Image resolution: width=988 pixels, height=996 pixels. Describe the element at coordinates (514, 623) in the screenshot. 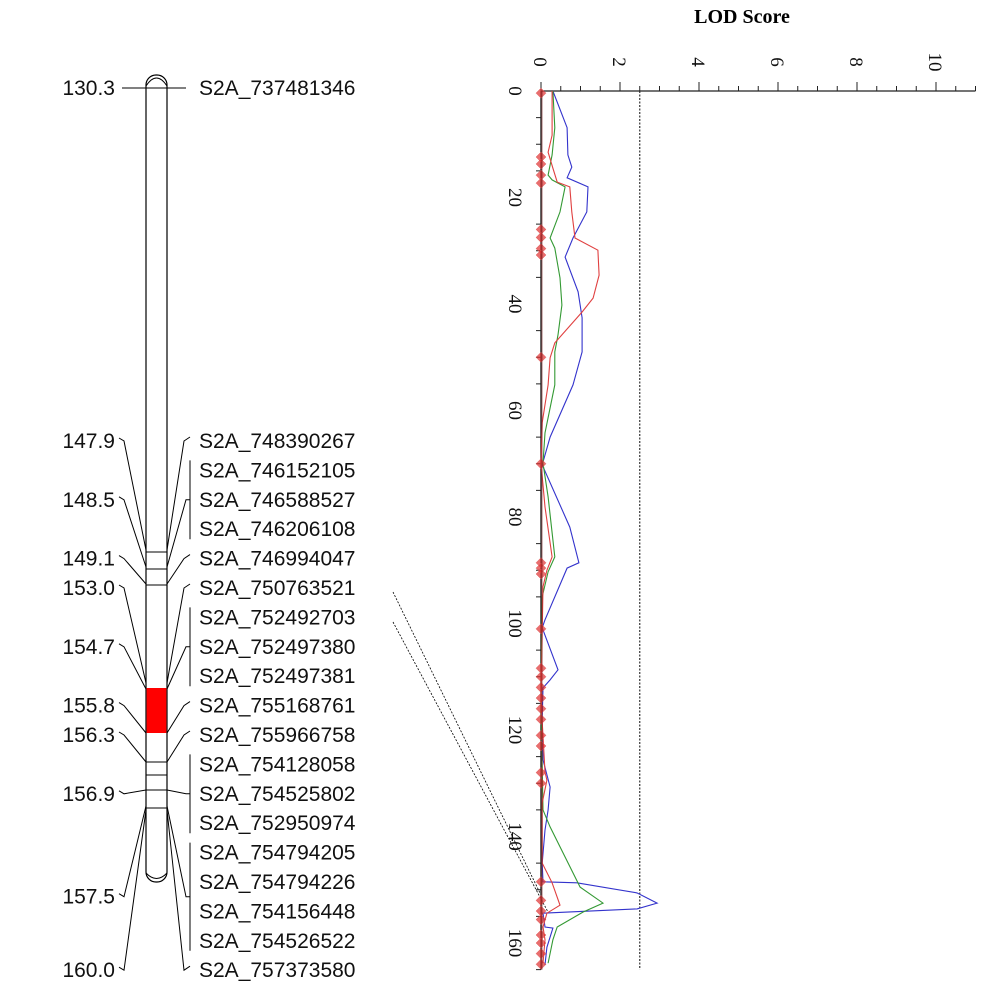

I see `y-tick-label: 100` at that location.